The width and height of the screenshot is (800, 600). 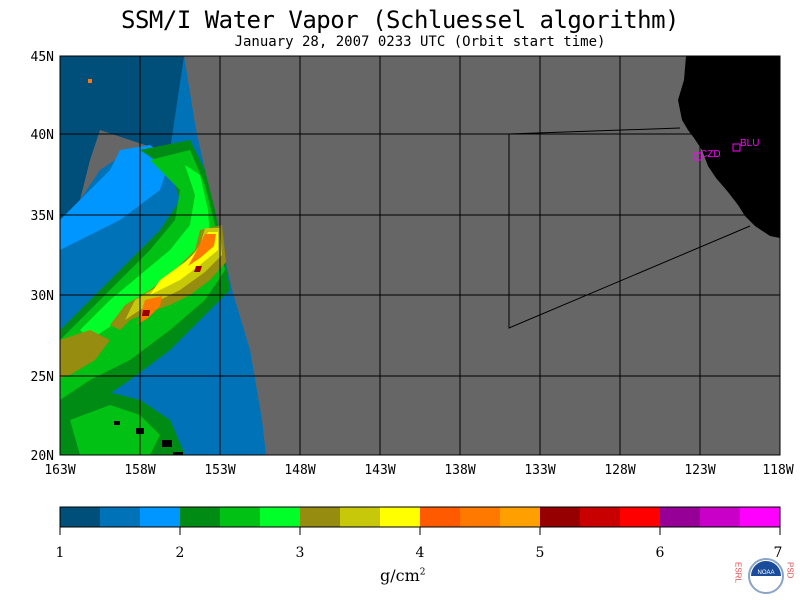 I want to click on color-legend, so click(x=420, y=517).